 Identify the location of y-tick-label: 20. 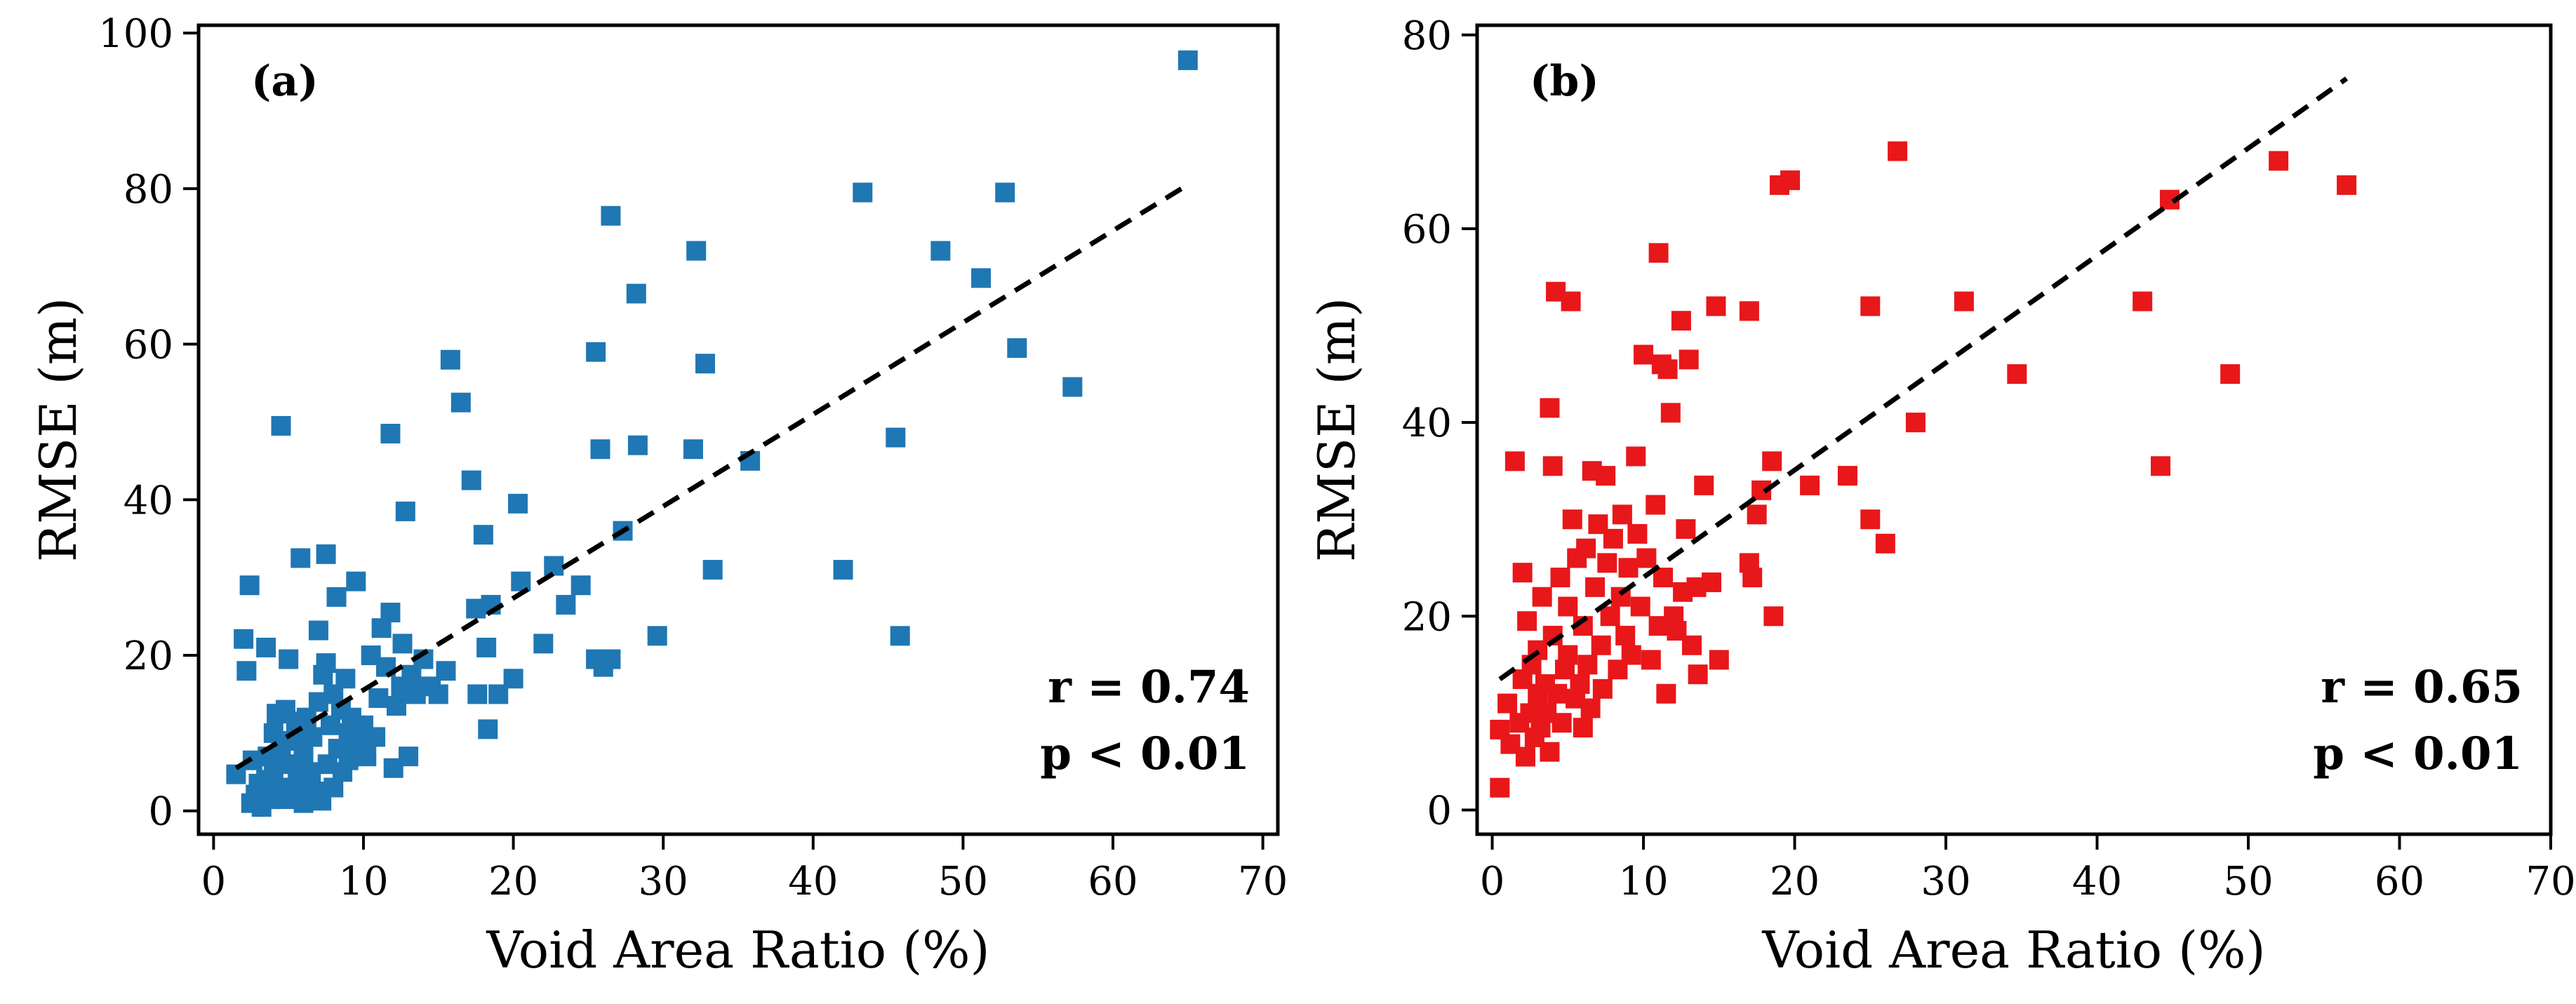
(148, 656).